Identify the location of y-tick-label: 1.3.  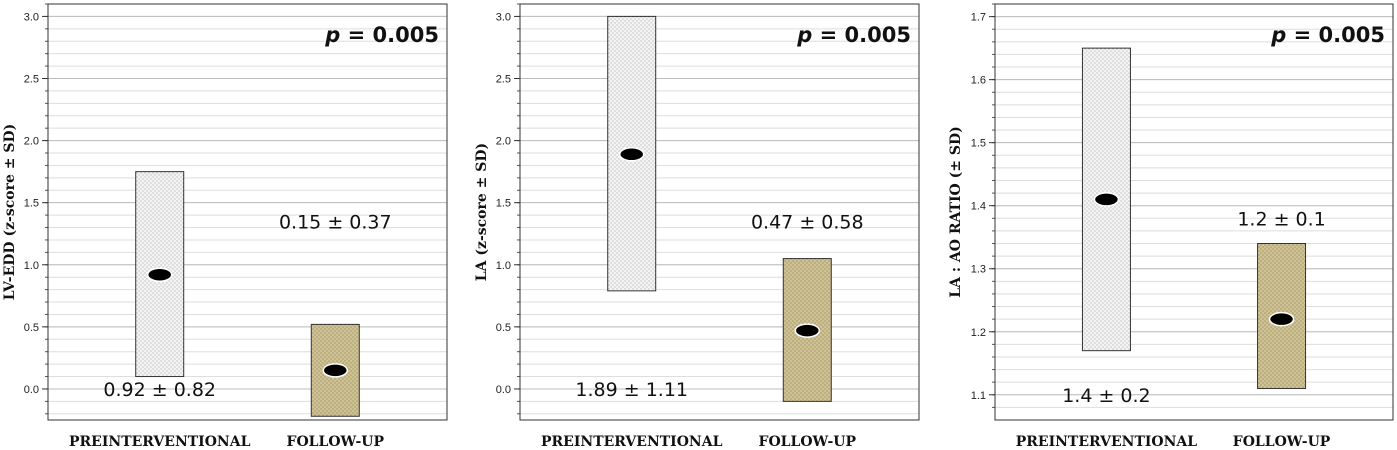
(978, 270).